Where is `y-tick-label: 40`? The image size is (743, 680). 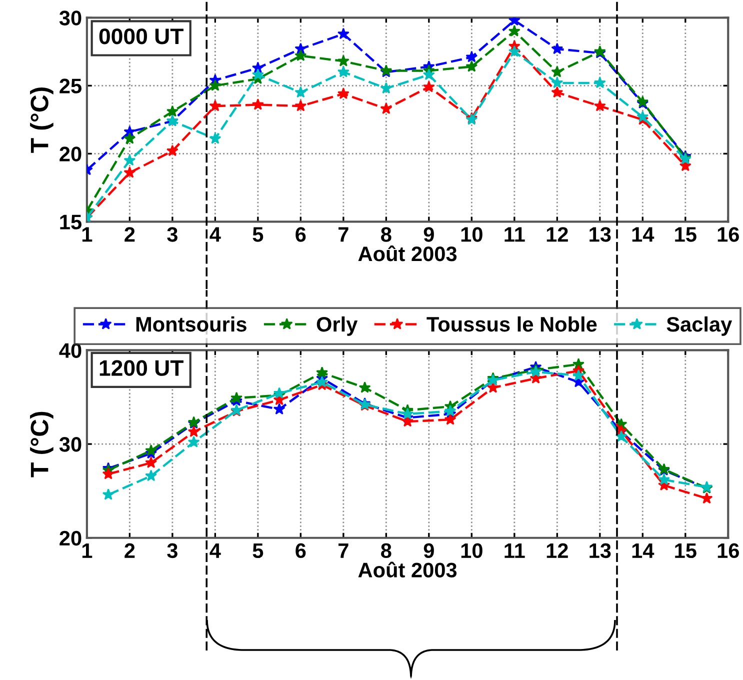
y-tick-label: 40 is located at coordinates (70, 350).